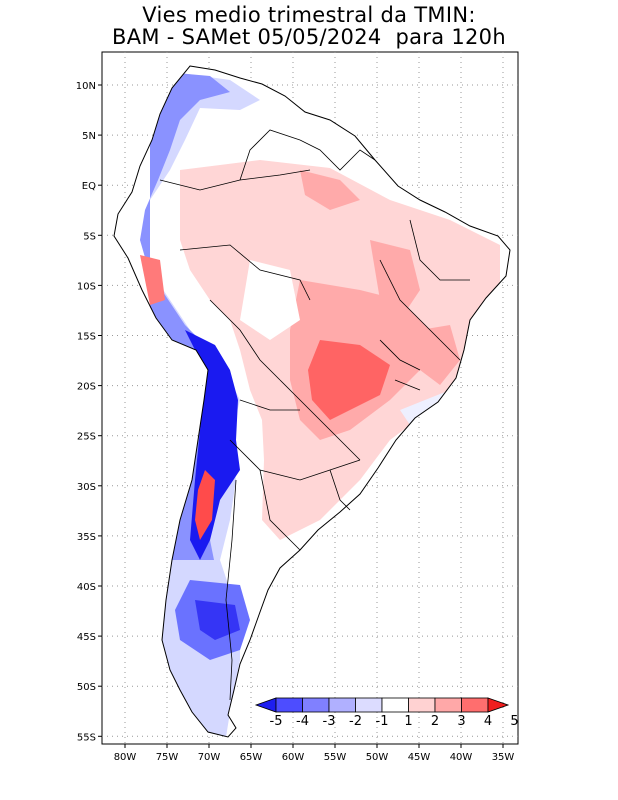  What do you see at coordinates (89, 236) in the screenshot?
I see `lat-label: 5S` at bounding box center [89, 236].